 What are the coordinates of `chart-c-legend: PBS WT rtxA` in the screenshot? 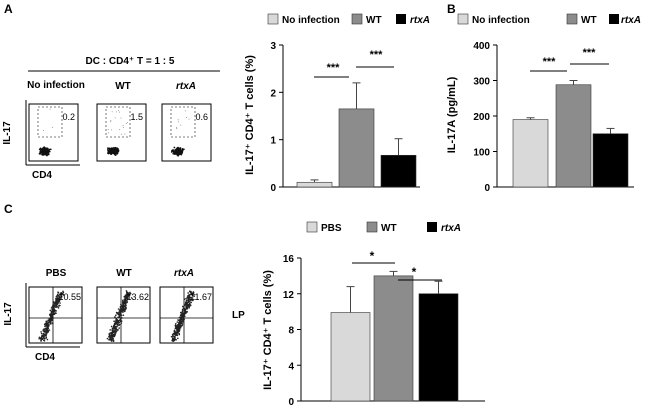 It's located at (383, 227).